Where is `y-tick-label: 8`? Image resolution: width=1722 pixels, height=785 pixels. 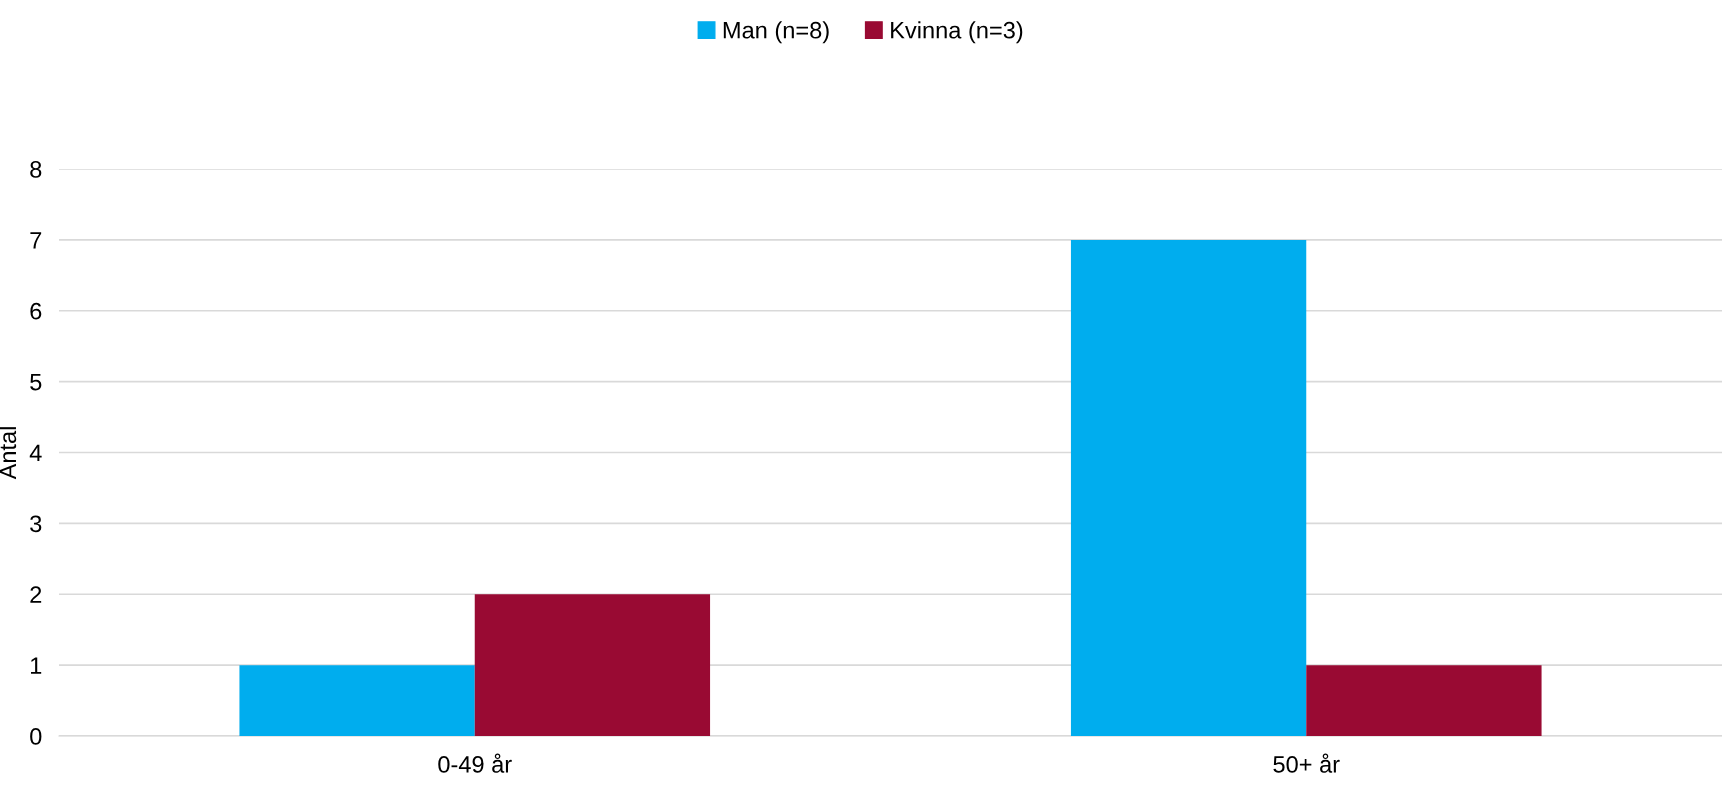 y-tick-label: 8 is located at coordinates (36, 169).